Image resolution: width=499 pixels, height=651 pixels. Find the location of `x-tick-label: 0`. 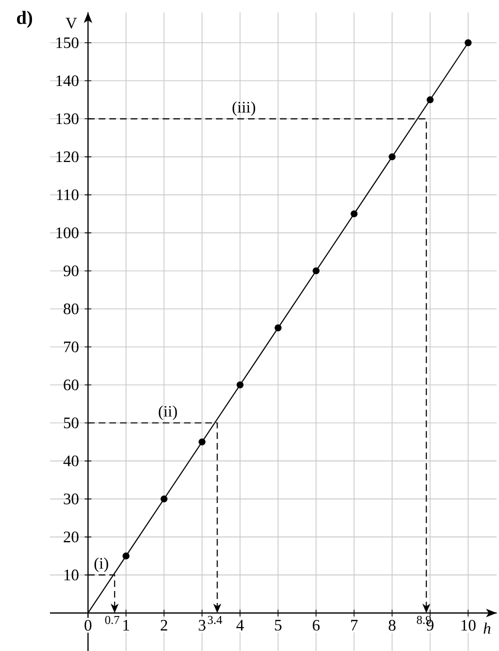

x-tick-label: 0 is located at coordinates (88, 625).